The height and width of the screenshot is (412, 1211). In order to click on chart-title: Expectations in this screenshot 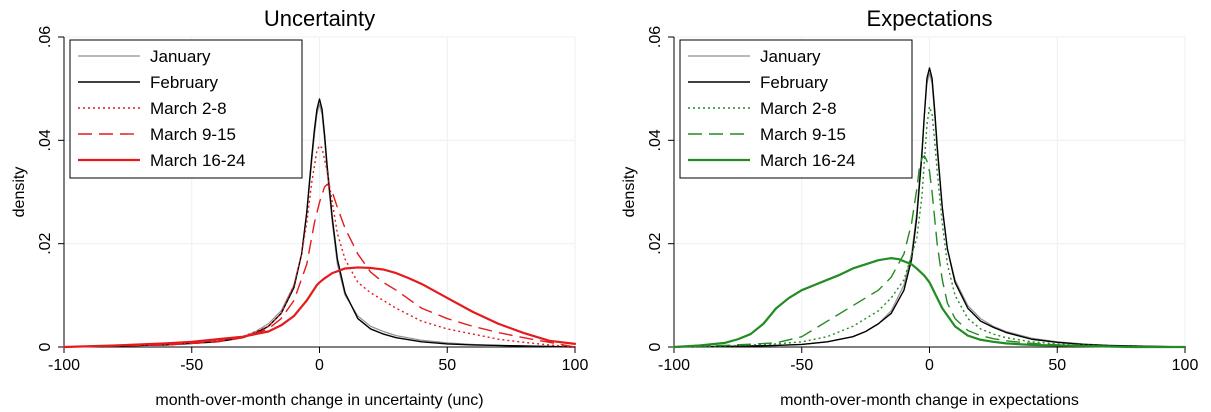, I will do `click(930, 18)`.